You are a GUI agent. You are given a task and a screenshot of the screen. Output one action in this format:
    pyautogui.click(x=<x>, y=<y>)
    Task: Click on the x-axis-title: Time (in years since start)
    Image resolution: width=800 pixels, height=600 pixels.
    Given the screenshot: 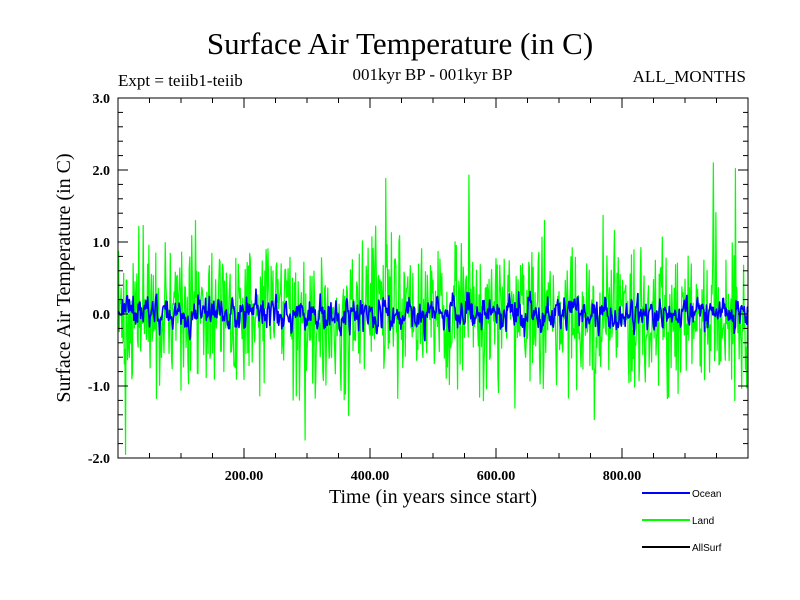 What is the action you would take?
    pyautogui.click(x=433, y=497)
    